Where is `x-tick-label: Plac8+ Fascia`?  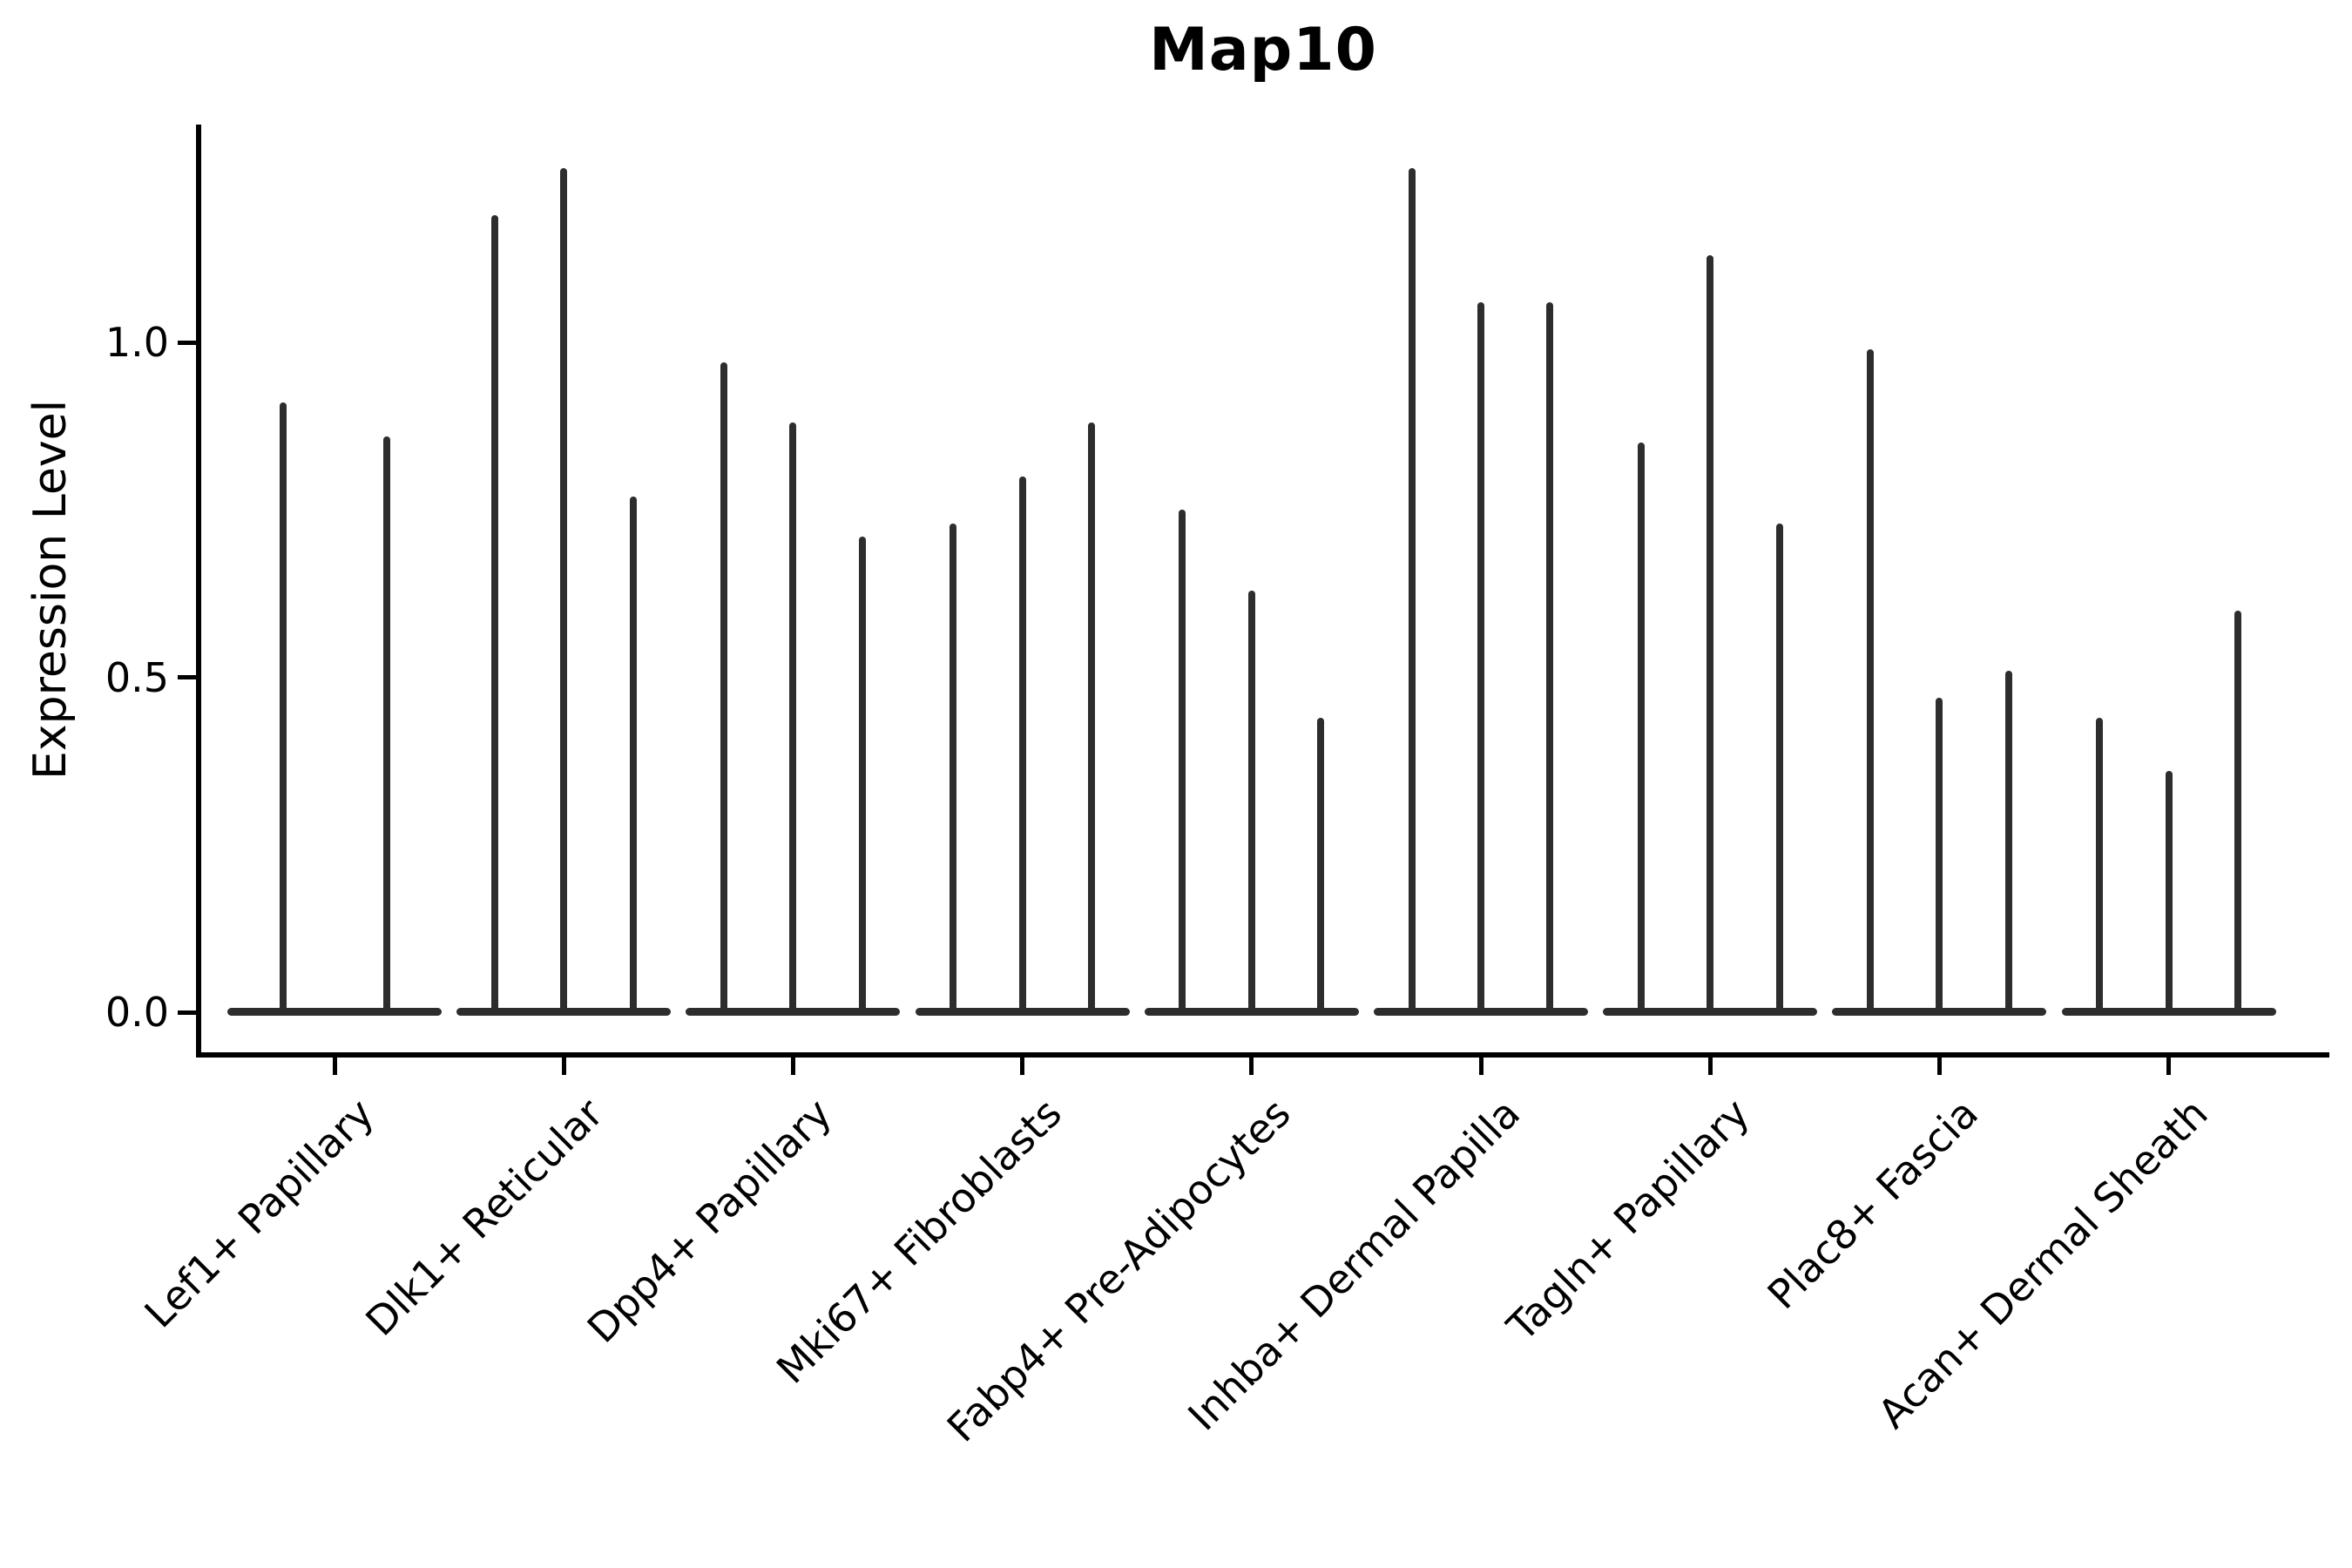 x-tick-label: Plac8+ Fascia is located at coordinates (1873, 1204).